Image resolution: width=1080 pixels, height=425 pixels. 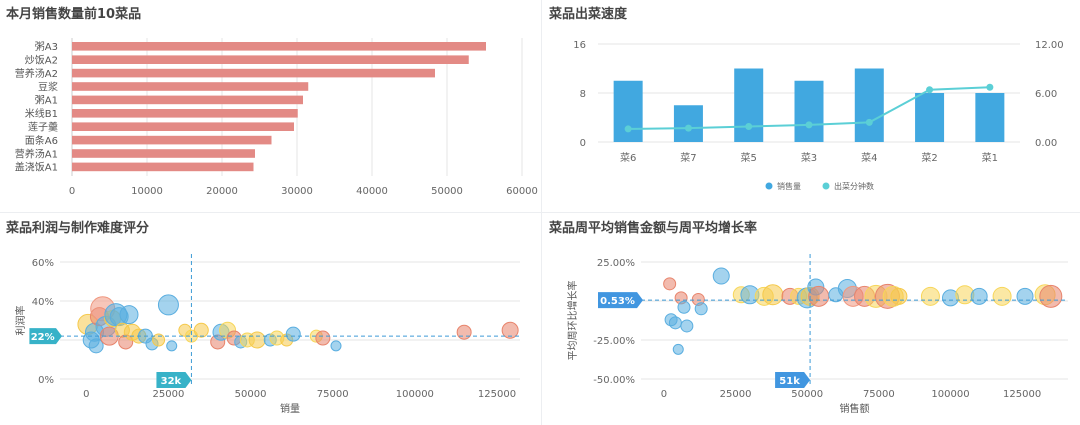 I want to click on y-axis-label: 利润率, so click(x=20, y=321).